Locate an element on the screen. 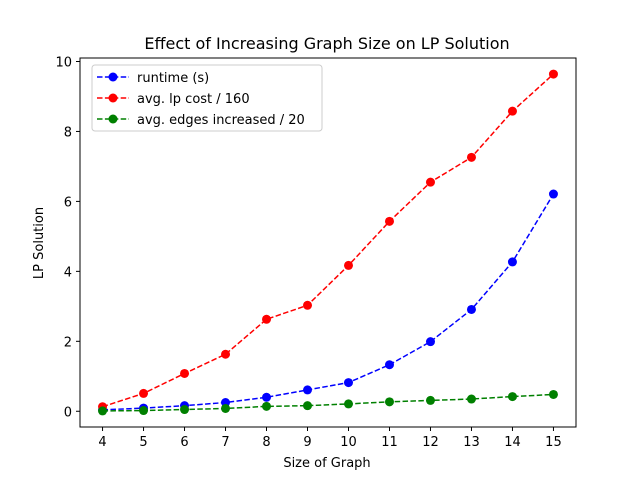 The width and height of the screenshot is (640, 480). y-tick-label: 10 is located at coordinates (63, 62).